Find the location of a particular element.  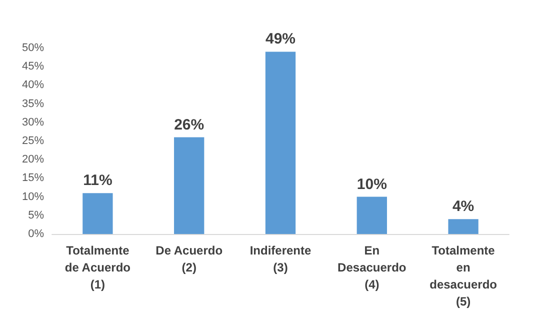

x-tick-label: De Acuerdo (2) is located at coordinates (189, 259).